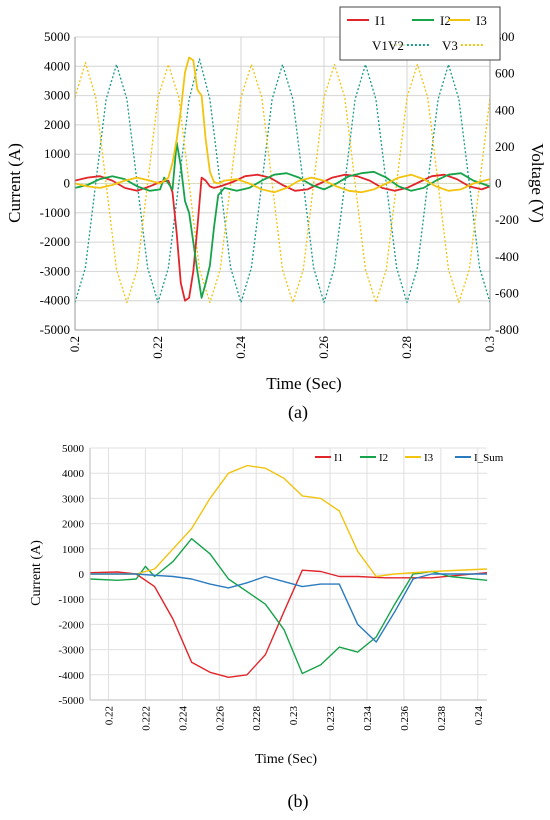 Image resolution: width=550 pixels, height=820 pixels. Describe the element at coordinates (55, 270) in the screenshot. I see `chart-a-y-tick-label: -3000` at that location.